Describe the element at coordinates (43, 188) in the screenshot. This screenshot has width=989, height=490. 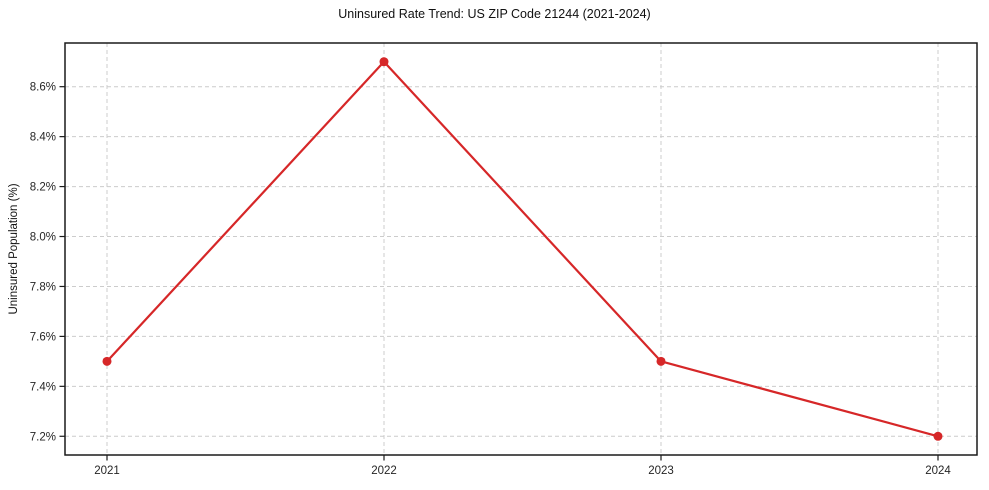
I see `y-tick-label: 8.2%` at that location.